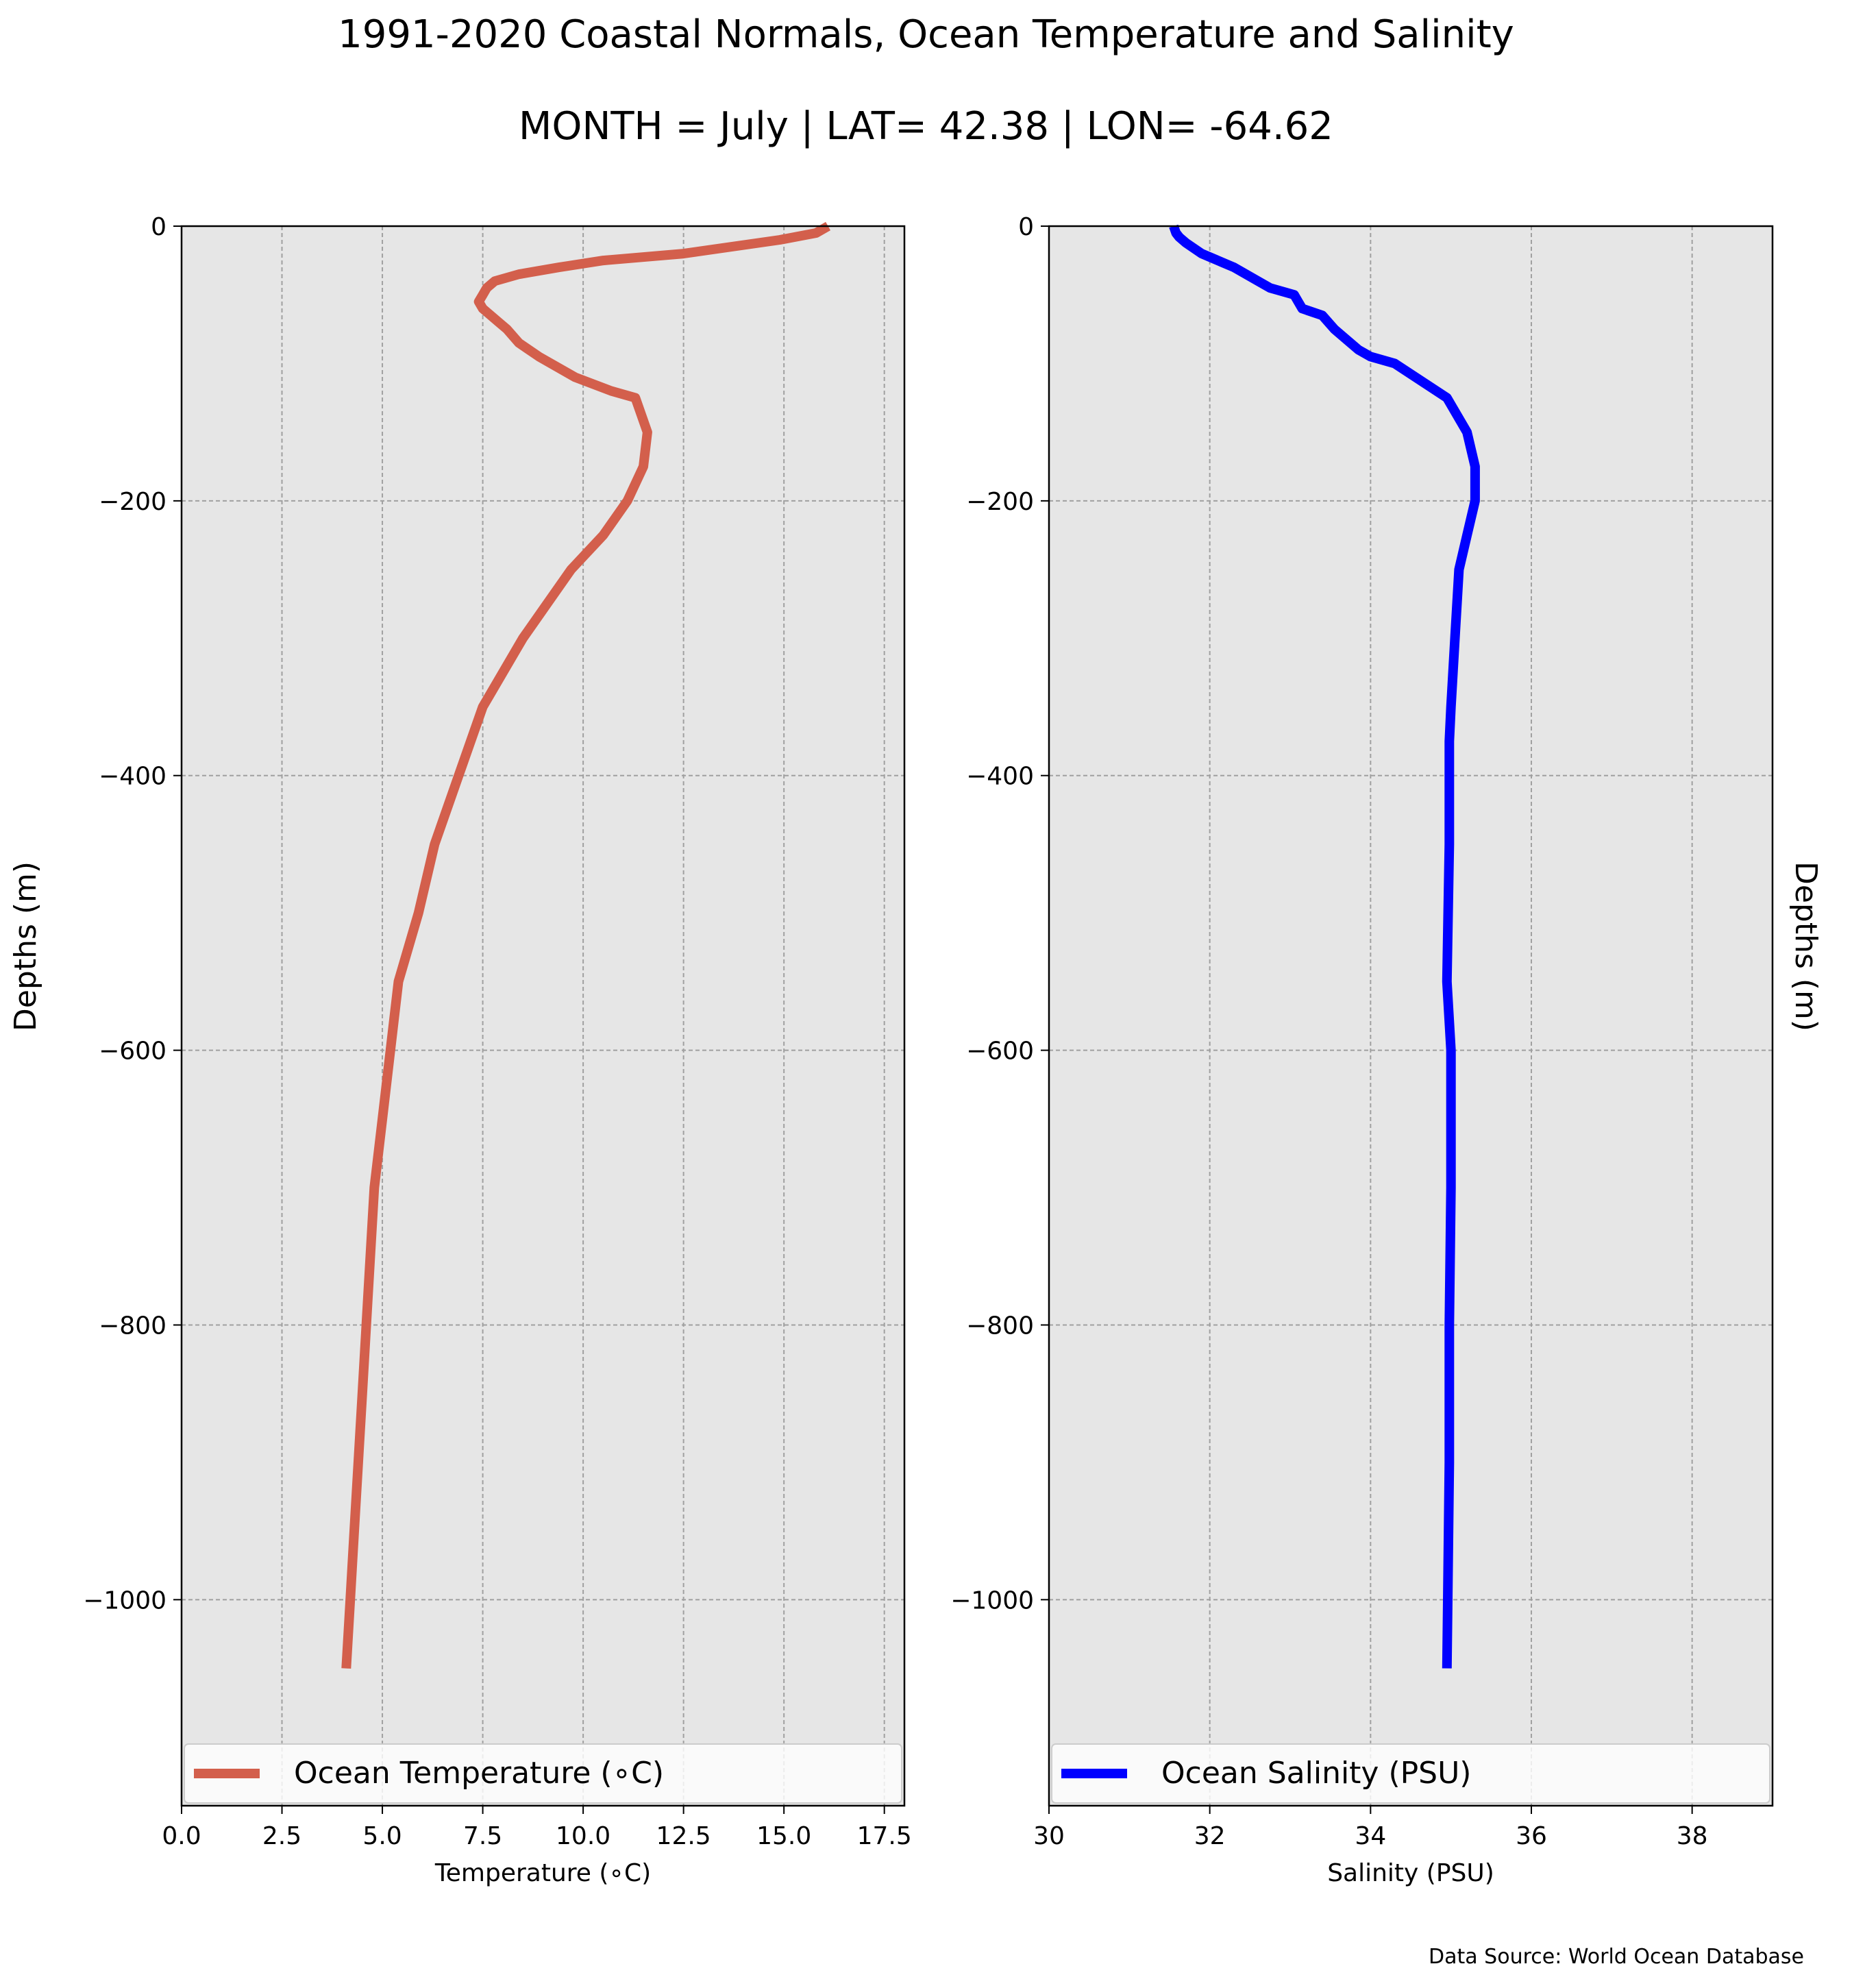  Describe the element at coordinates (482, 1836) in the screenshot. I see `panel-1-x-tick-label: 7.5` at that location.